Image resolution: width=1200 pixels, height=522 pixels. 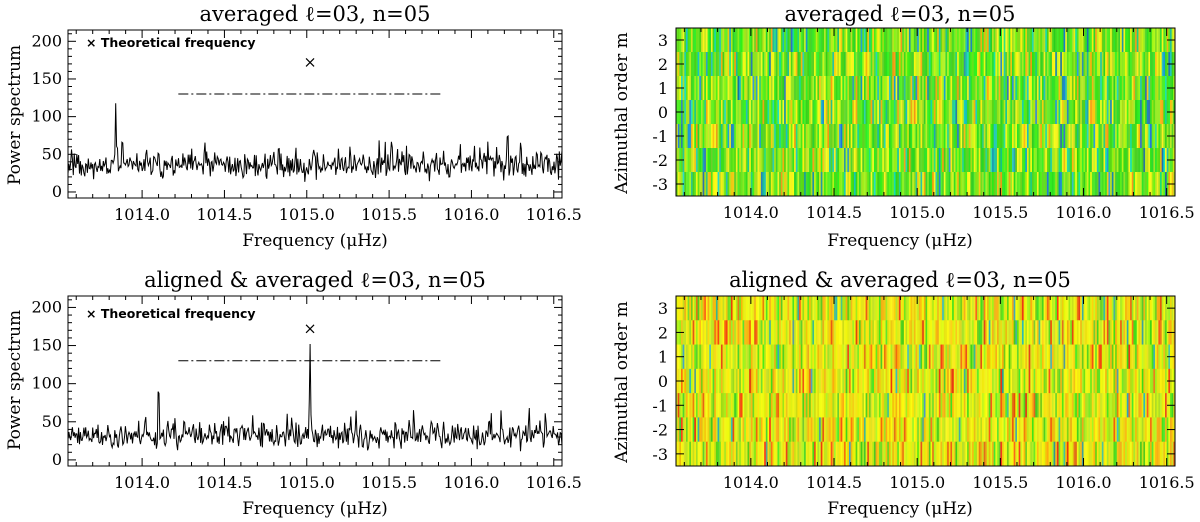 I want to click on y-tick-label: 3, so click(x=663, y=40).